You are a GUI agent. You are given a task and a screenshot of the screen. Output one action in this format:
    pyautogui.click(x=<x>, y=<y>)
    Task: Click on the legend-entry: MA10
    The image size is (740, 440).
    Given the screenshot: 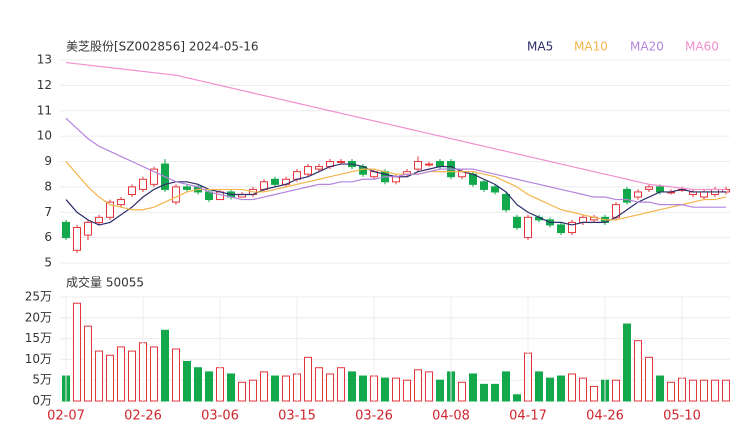 What is the action you would take?
    pyautogui.click(x=591, y=47)
    